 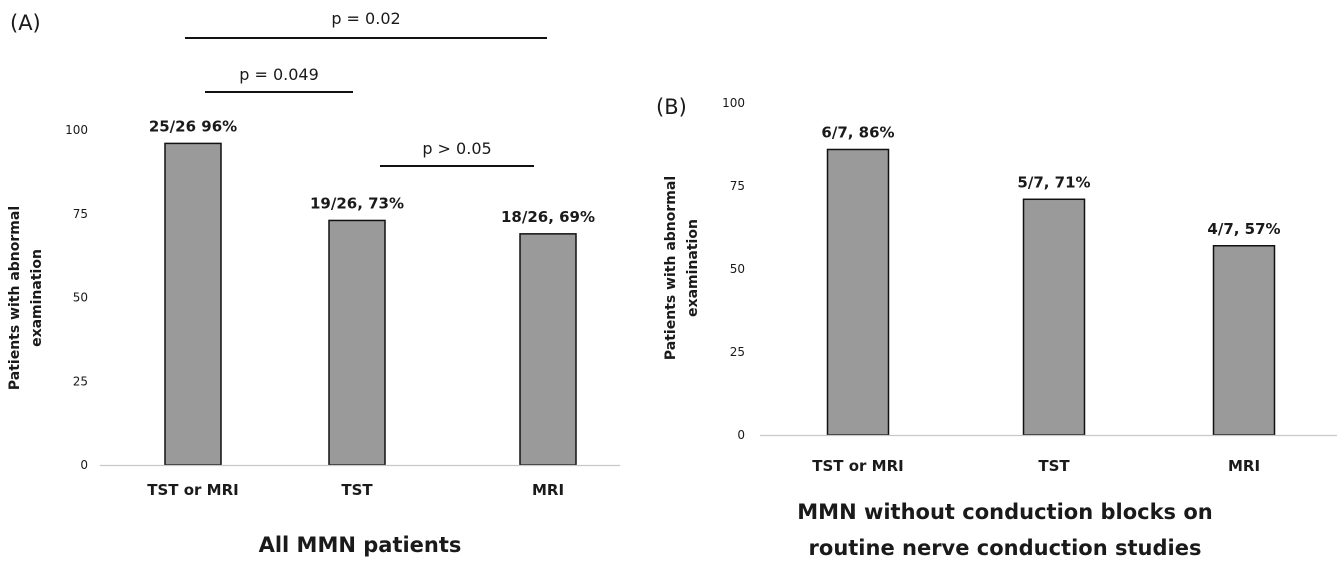 I want to click on panel-b-xlabel: MMN without conduction blocks on, so click(x=1004, y=512).